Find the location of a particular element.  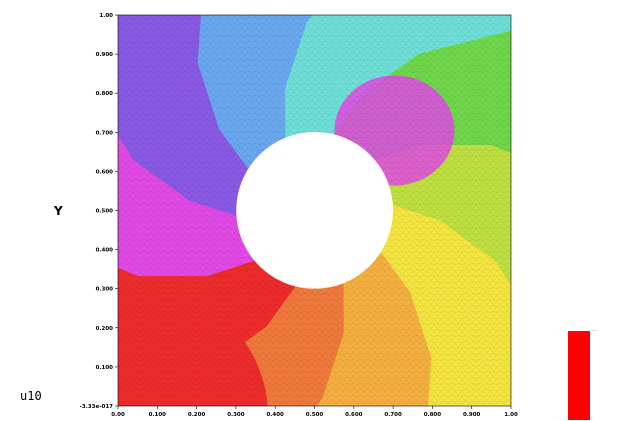

y-tick-label: 0.500 is located at coordinates (105, 212).